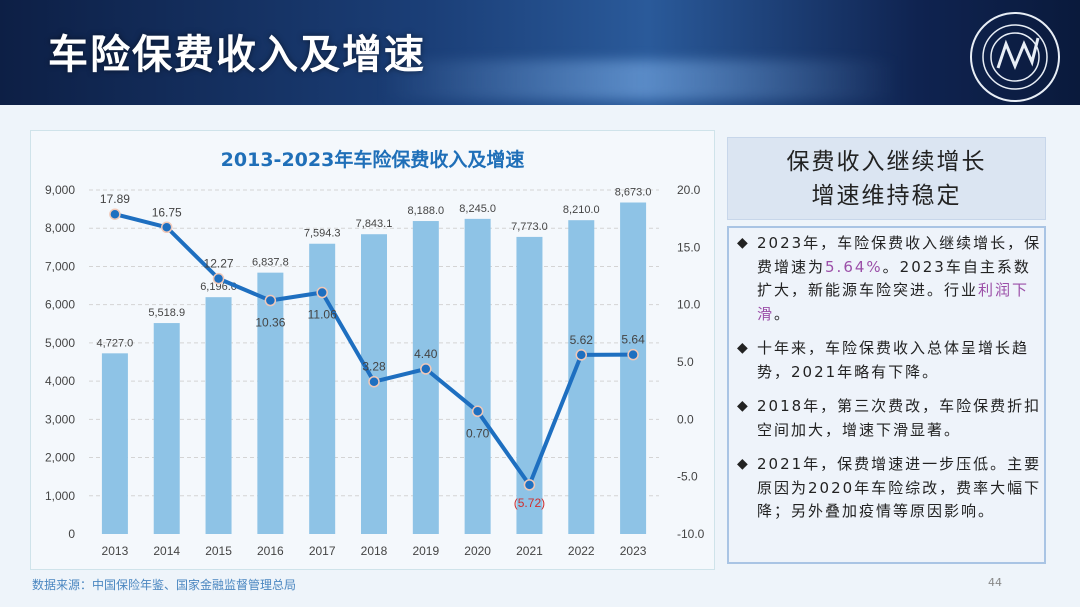 This screenshot has height=607, width=1080. What do you see at coordinates (886, 178) in the screenshot?
I see `summary-title: 保费收入继续增长 增速维持稳定` at bounding box center [886, 178].